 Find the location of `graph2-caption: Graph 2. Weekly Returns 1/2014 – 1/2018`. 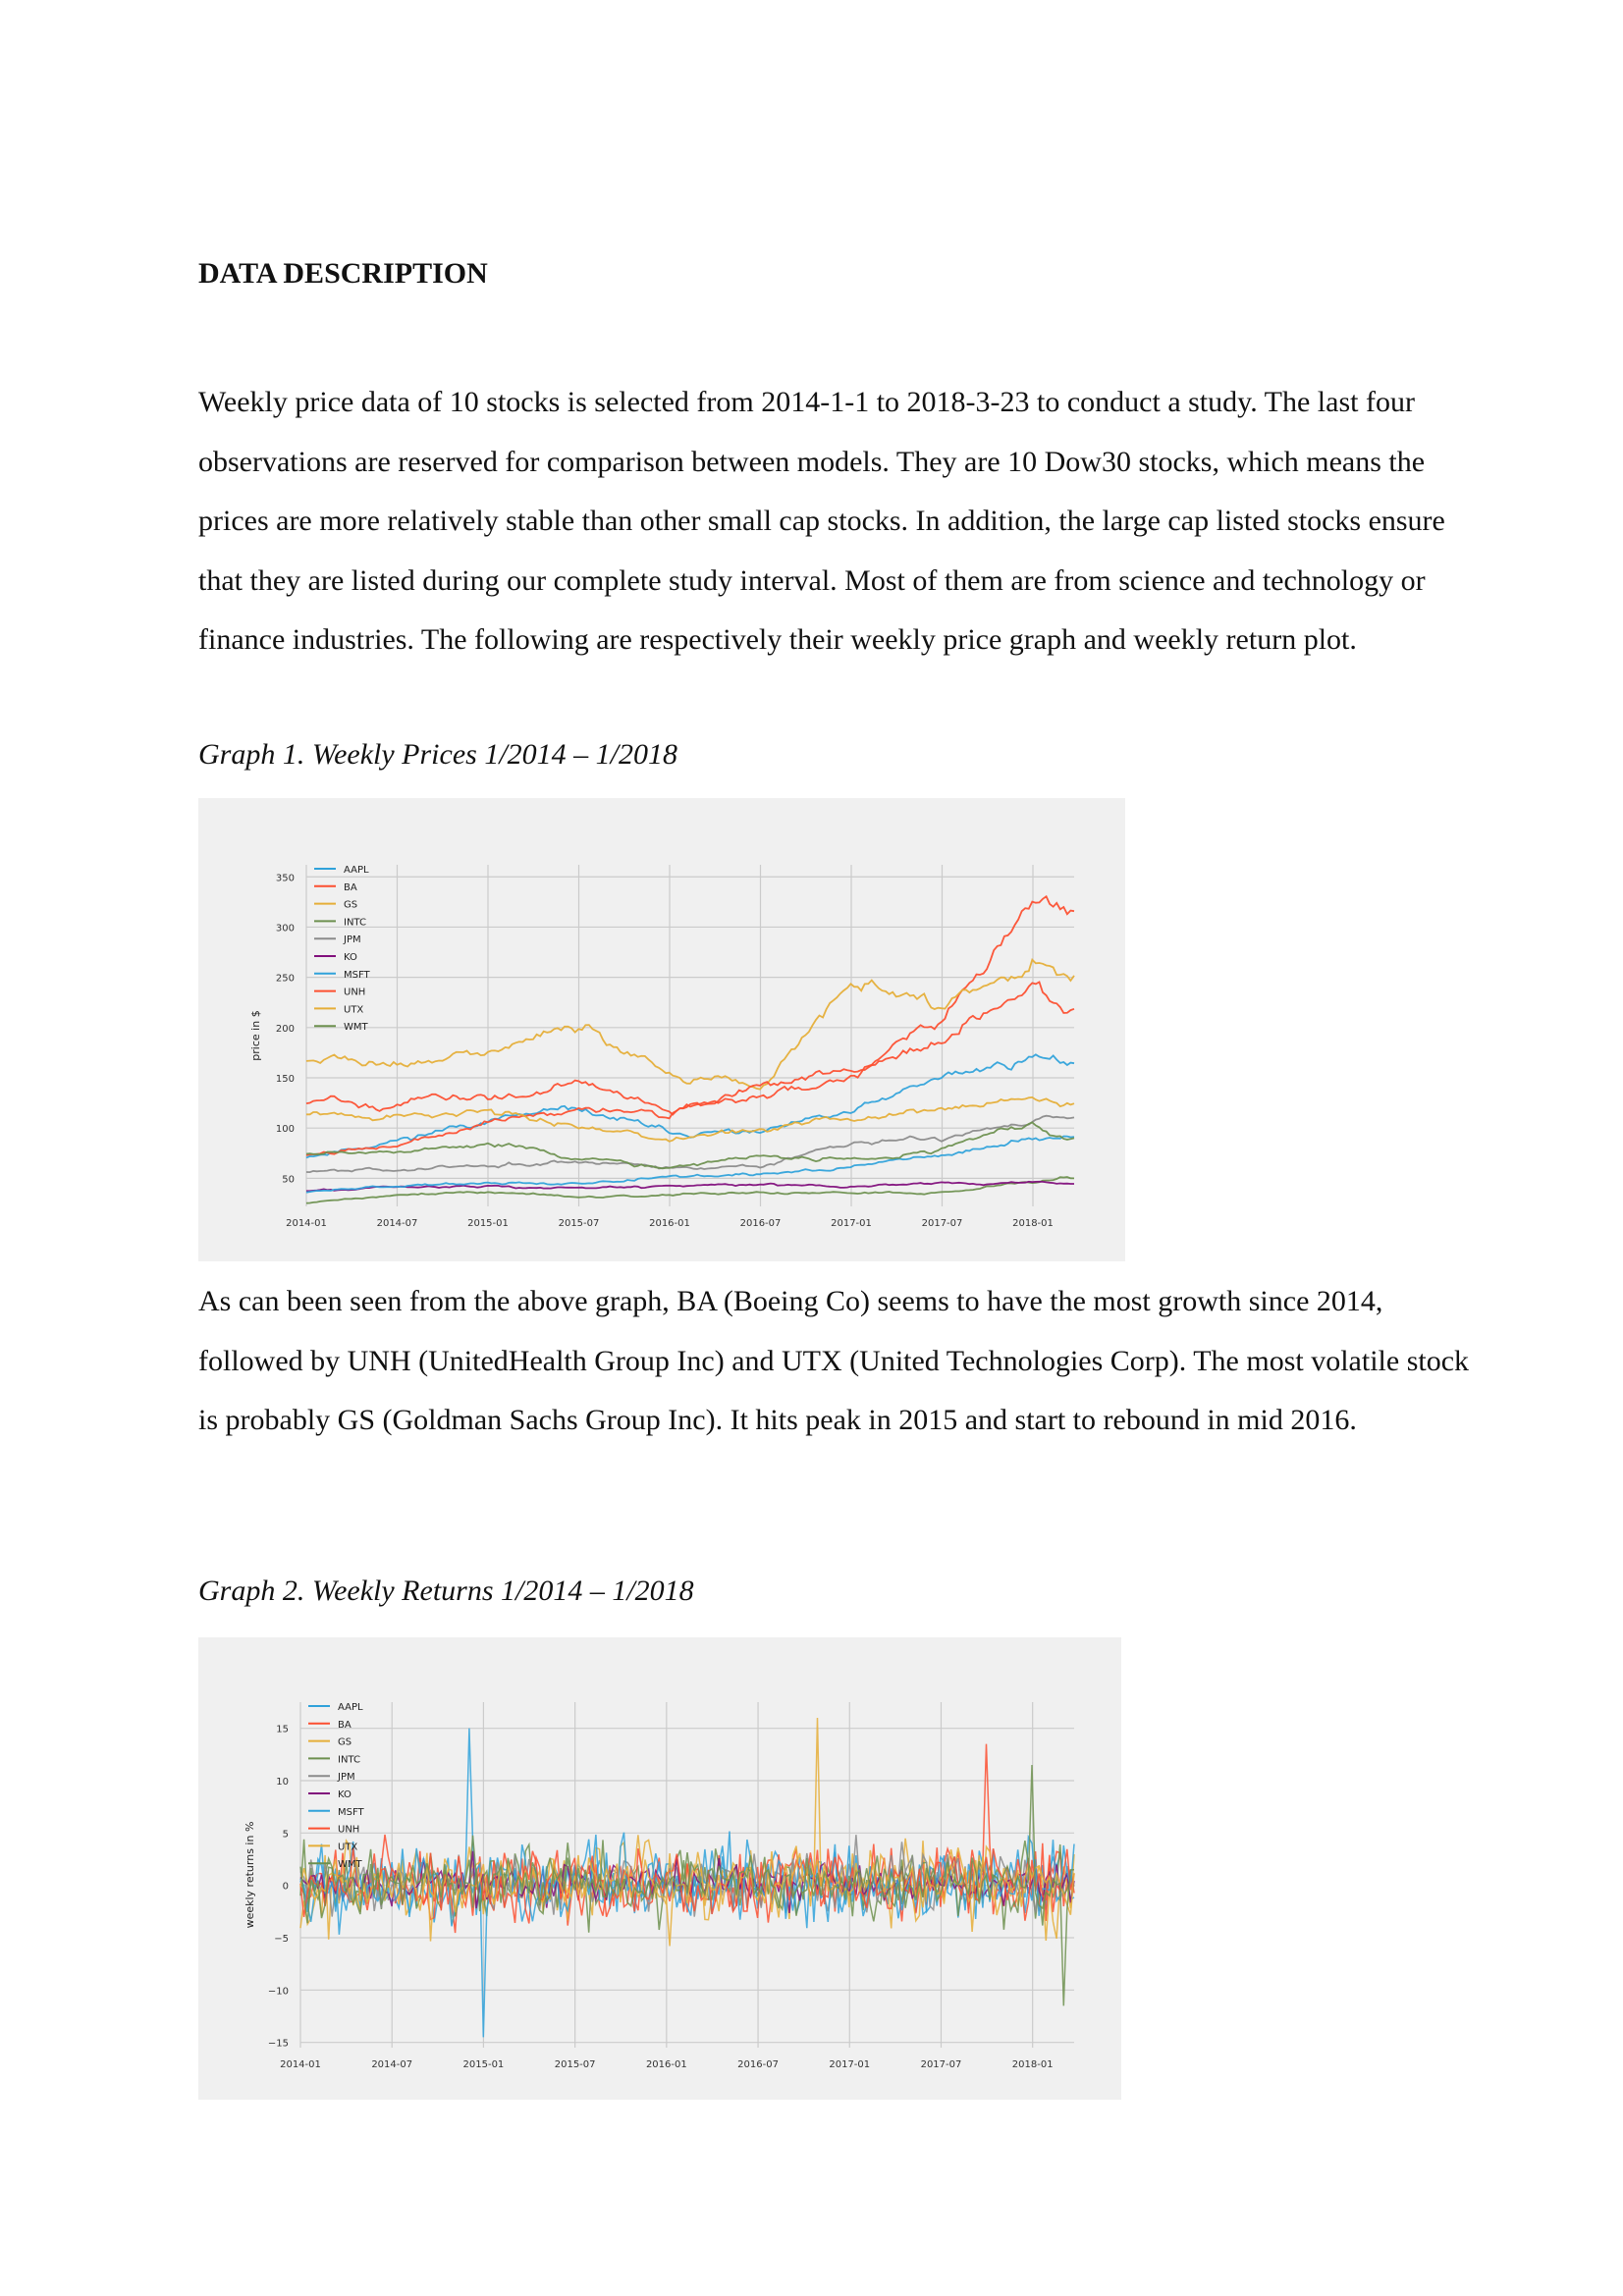

graph2-caption: Graph 2. Weekly Returns 1/2014 – 1/2018 is located at coordinates (446, 1591).